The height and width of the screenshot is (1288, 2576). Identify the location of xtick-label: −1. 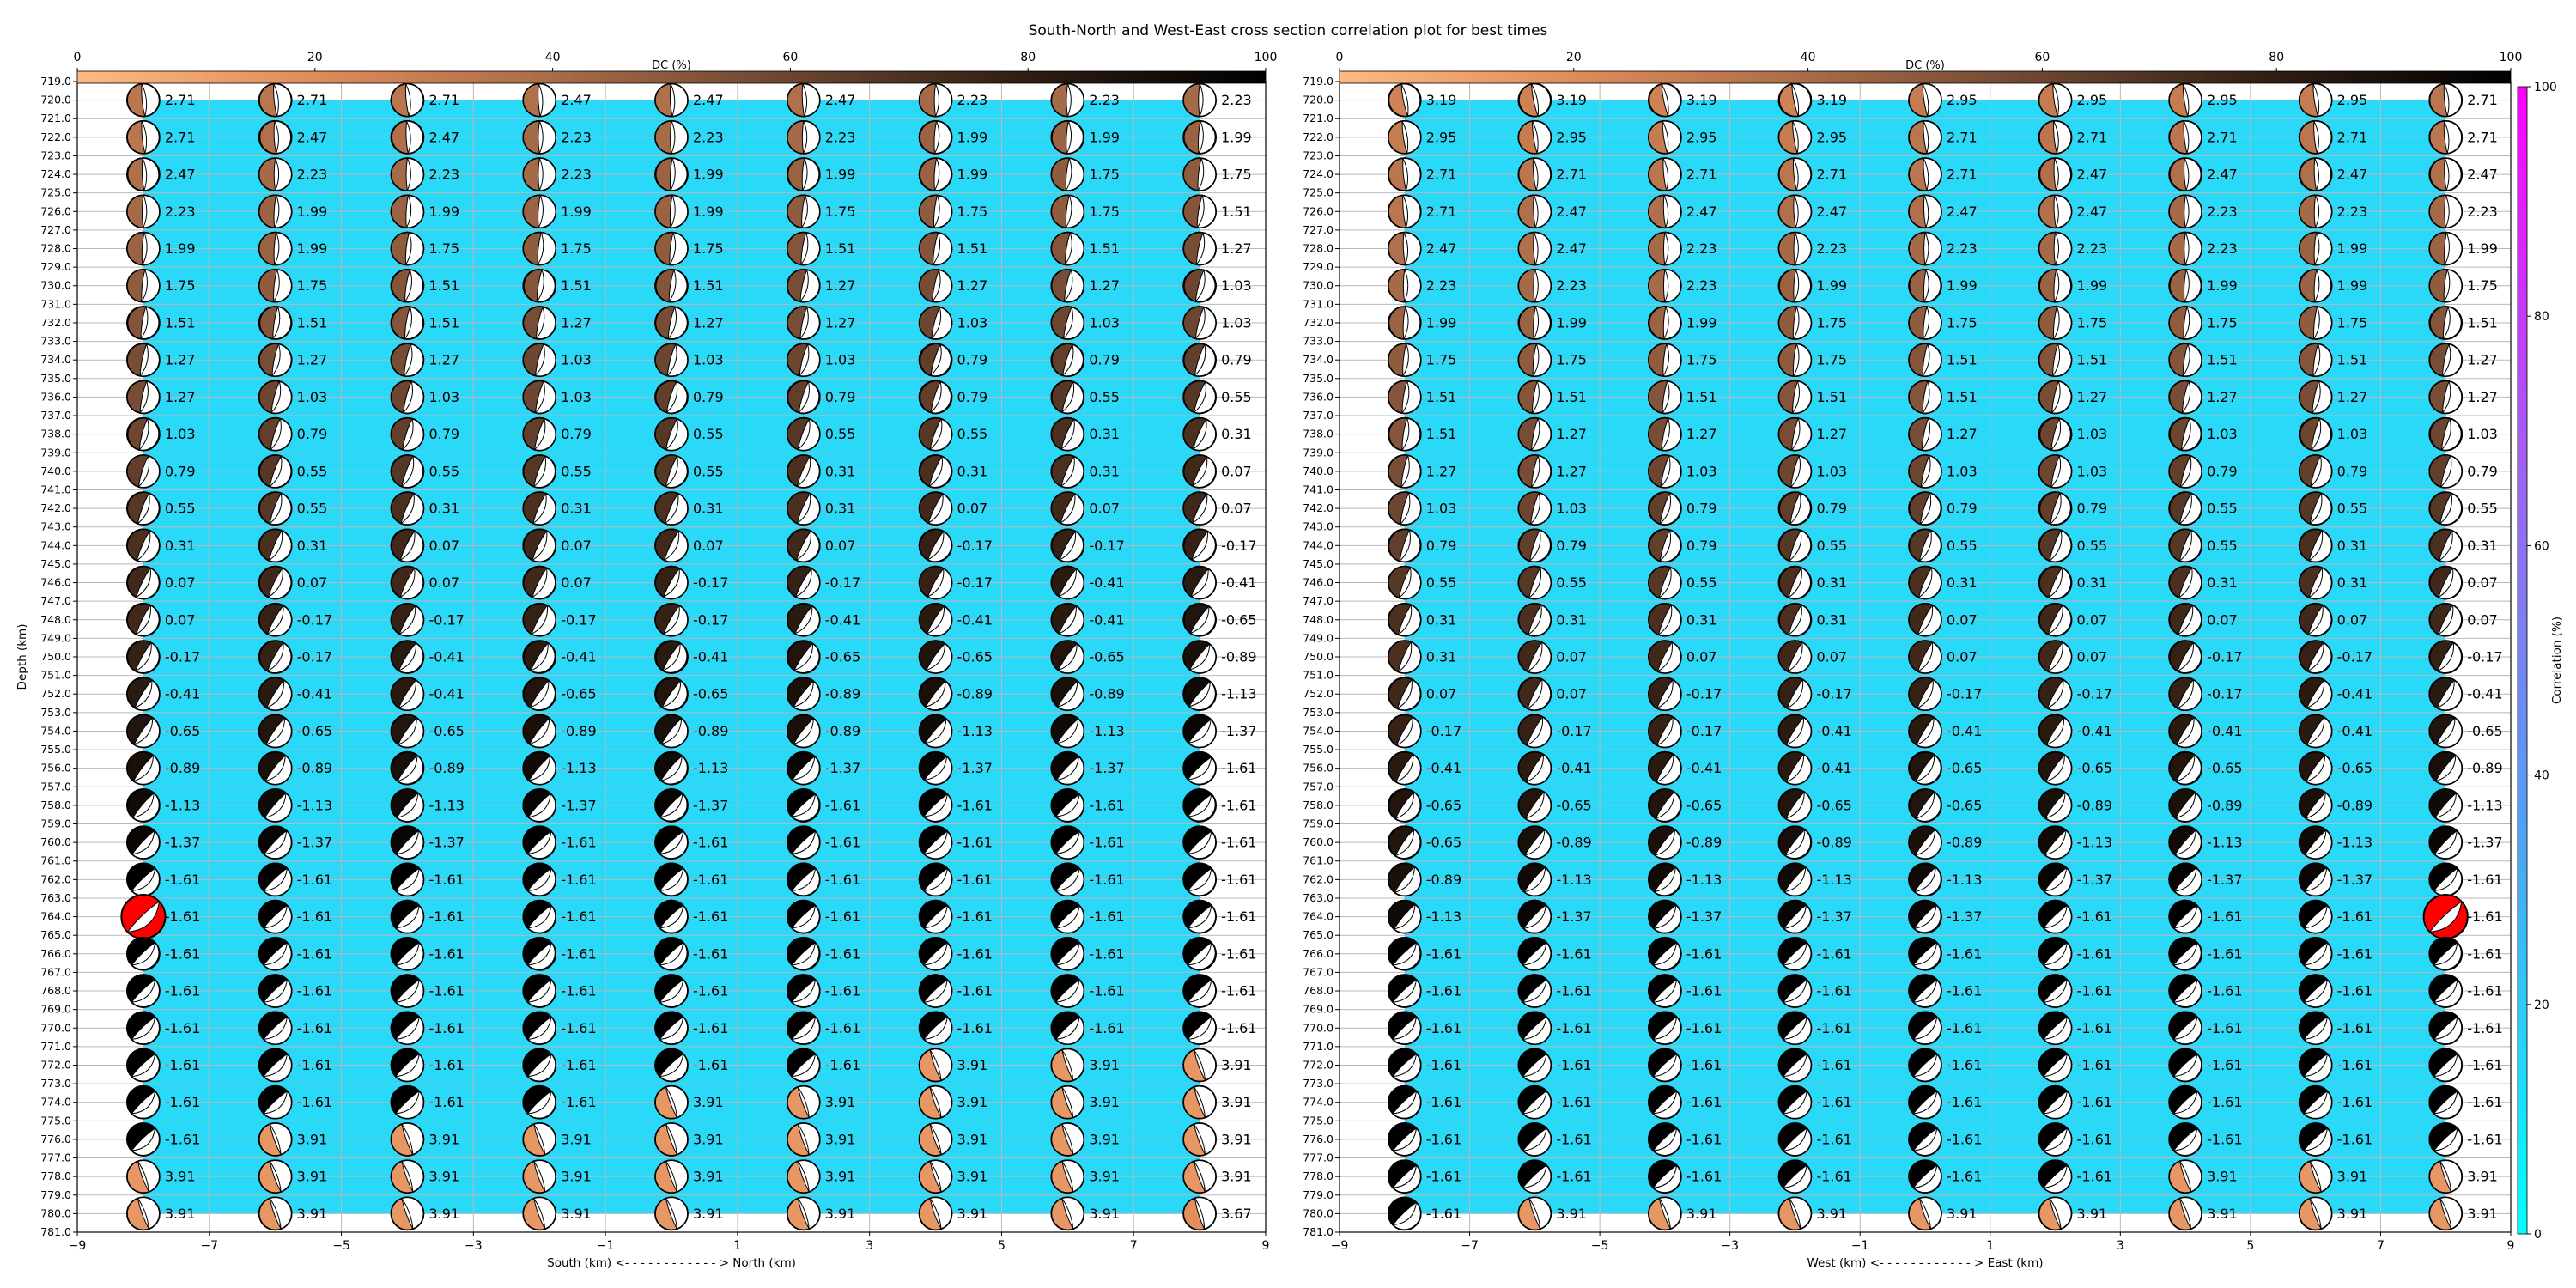
(1860, 1246).